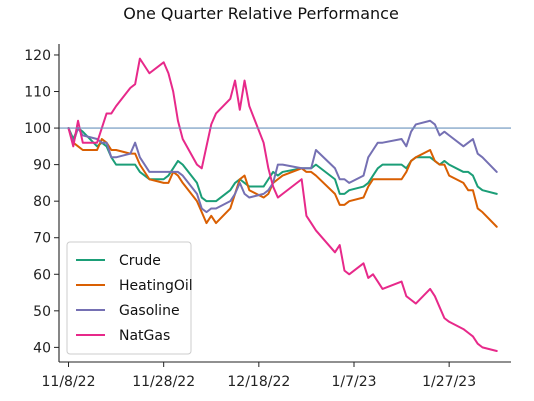 This screenshot has height=401, width=534. I want to click on x-tick-label: 11/8/22, so click(69, 382).